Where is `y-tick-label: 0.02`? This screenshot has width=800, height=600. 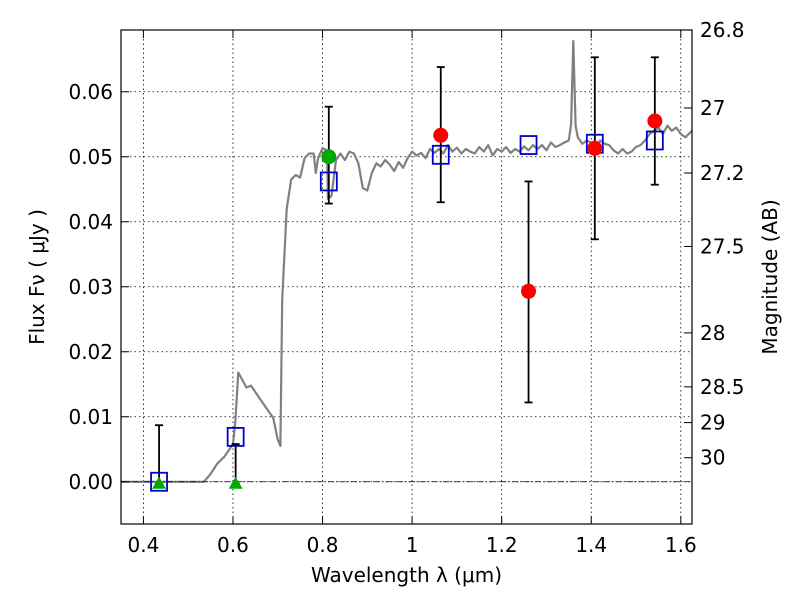 y-tick-label: 0.02 is located at coordinates (90, 352).